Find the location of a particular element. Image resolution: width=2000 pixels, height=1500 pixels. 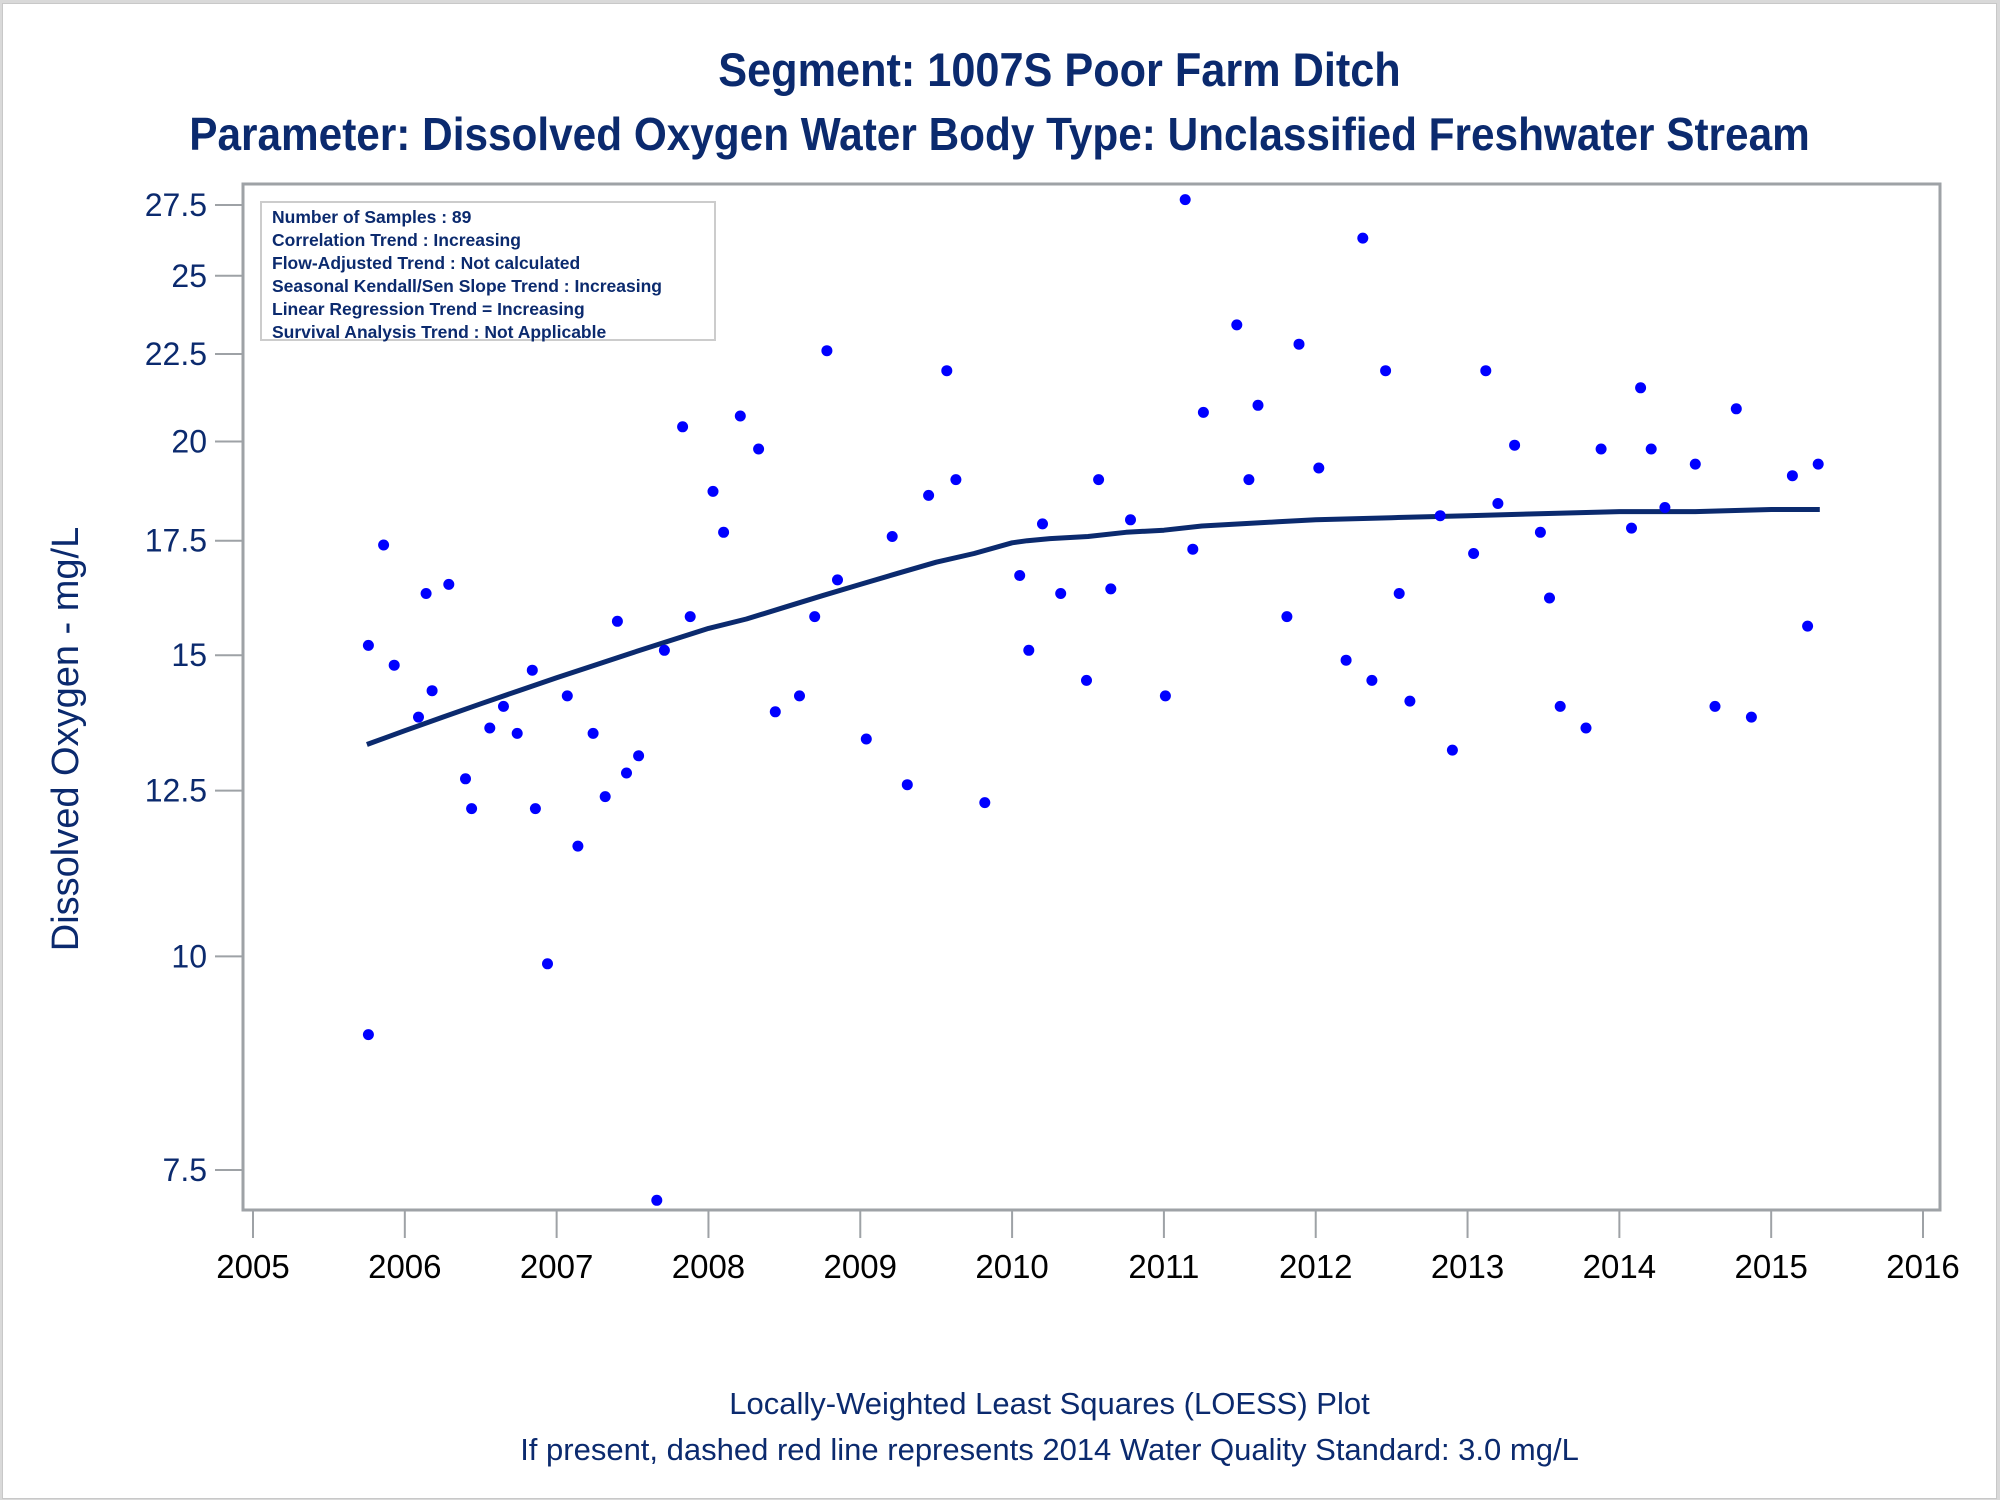

x-tick-label: 2008 is located at coordinates (708, 1266).